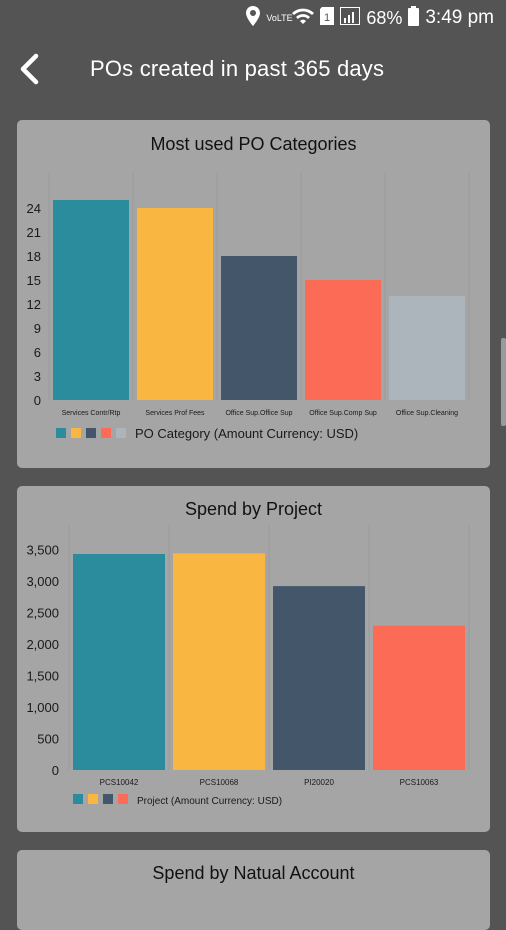  I want to click on x-category-label: Services Prof Fees, so click(175, 413).